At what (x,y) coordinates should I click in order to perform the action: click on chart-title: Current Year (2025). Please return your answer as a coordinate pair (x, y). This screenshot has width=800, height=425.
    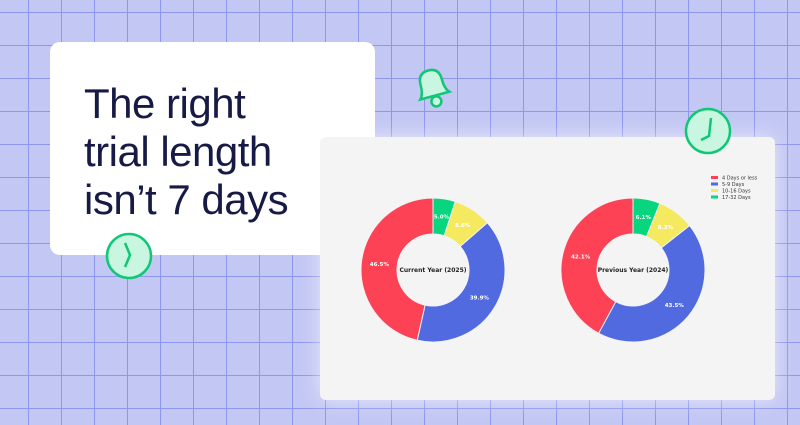
    Looking at the image, I should click on (432, 270).